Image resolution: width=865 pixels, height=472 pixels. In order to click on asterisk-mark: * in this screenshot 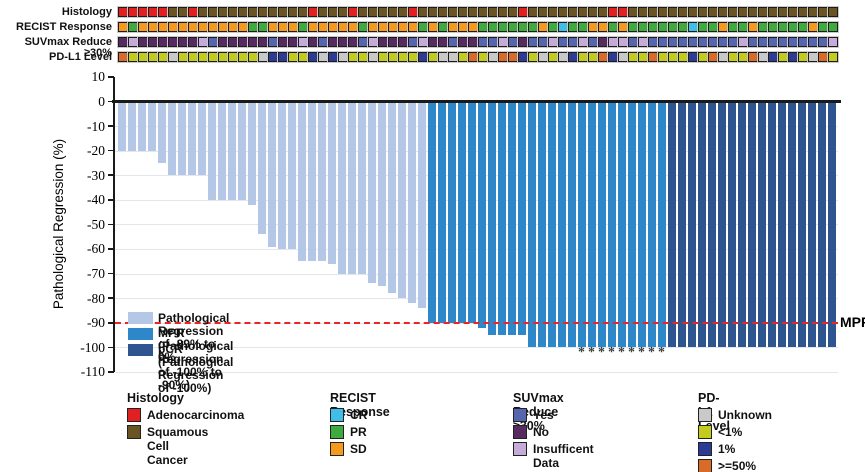, I will do `click(661, 352)`.